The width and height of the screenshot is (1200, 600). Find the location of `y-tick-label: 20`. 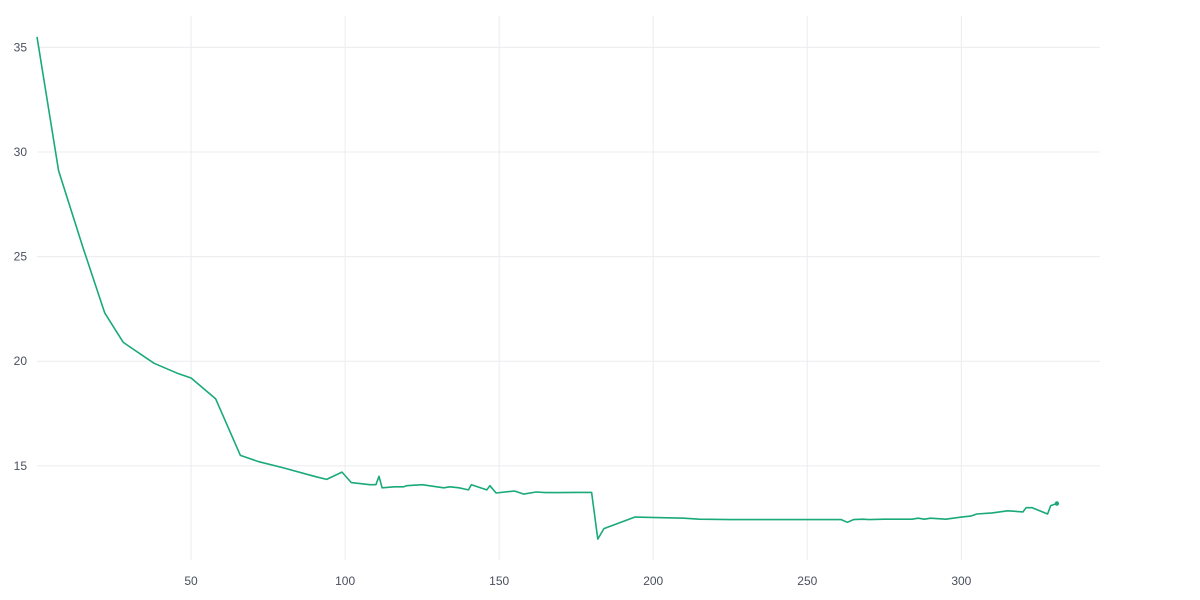

y-tick-label: 20 is located at coordinates (21, 361).